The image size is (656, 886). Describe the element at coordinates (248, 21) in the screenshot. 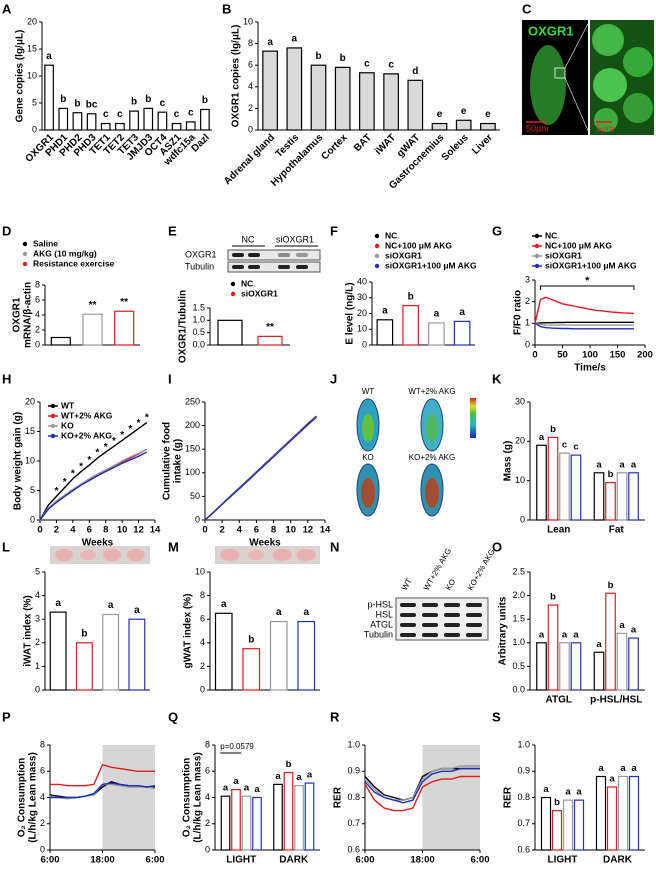

I see `y-tick-label: 10` at that location.